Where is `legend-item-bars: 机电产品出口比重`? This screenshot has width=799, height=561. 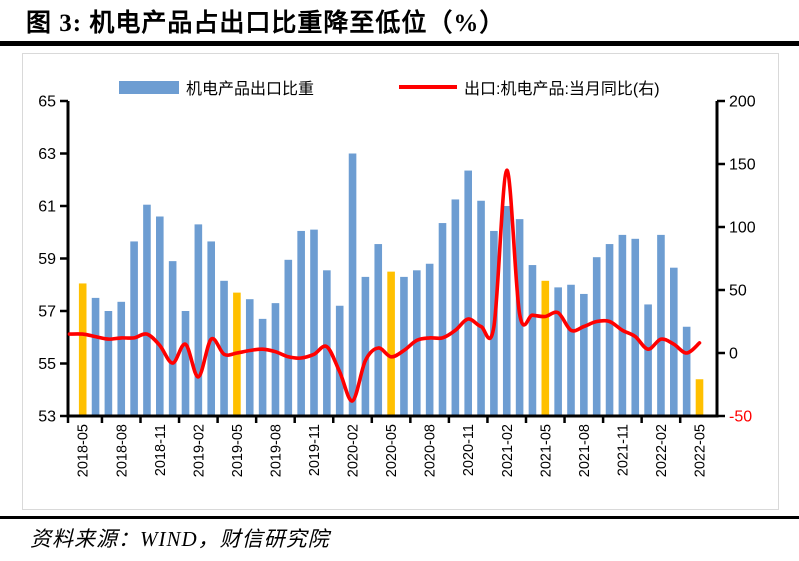
legend-item-bars: 机电产品出口比重 is located at coordinates (217, 87).